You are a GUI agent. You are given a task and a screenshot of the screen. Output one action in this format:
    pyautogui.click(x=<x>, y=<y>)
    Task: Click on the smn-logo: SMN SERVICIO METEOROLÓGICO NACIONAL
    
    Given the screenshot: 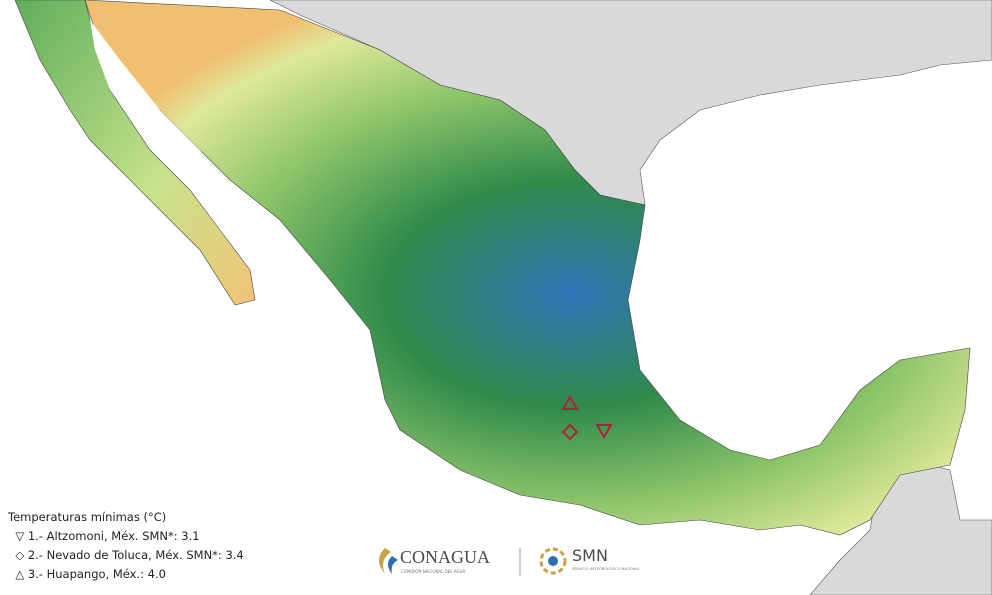 What is the action you would take?
    pyautogui.click(x=589, y=560)
    